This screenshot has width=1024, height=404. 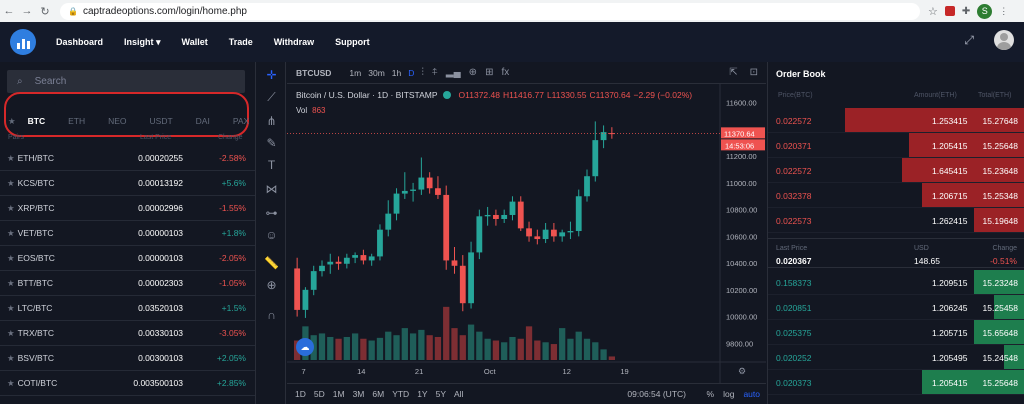 What do you see at coordinates (459, 394) in the screenshot?
I see `range-button: All` at bounding box center [459, 394].